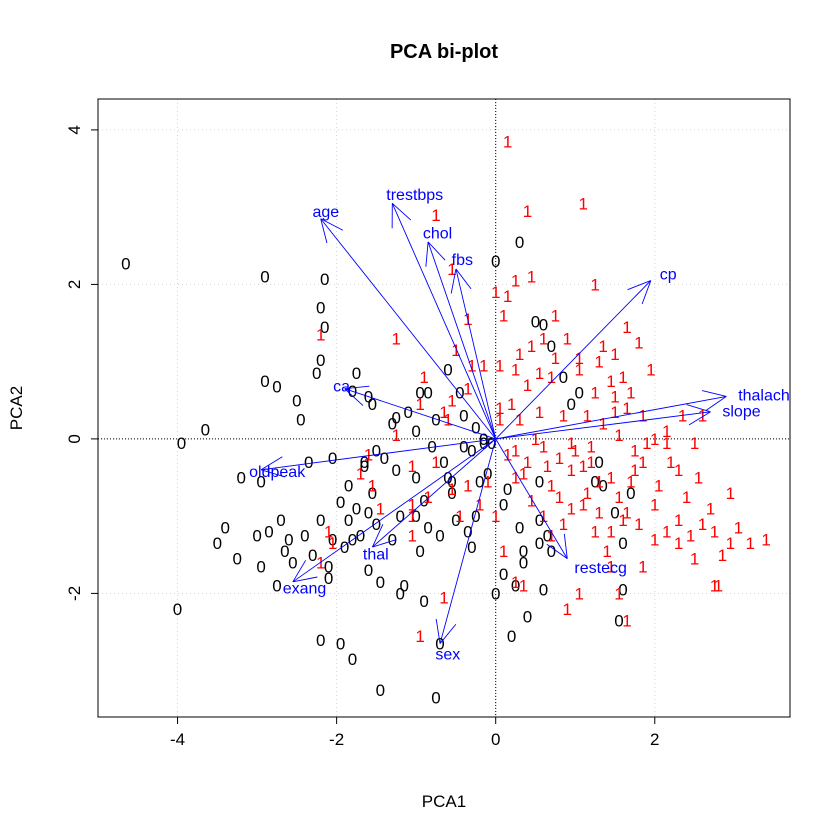  Describe the element at coordinates (372, 459) in the screenshot. I see `loading-vector-oldpeak: oldpeak` at that location.